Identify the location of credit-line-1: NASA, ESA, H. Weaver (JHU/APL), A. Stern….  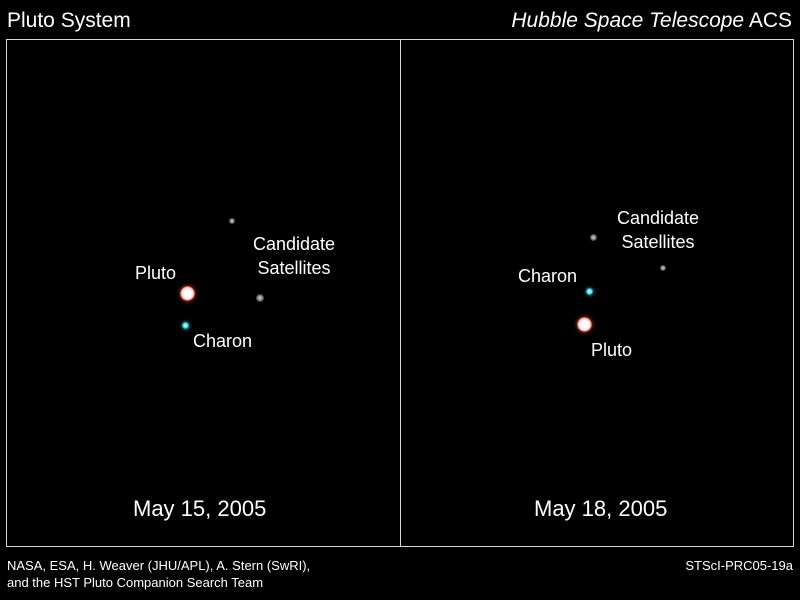
(159, 565).